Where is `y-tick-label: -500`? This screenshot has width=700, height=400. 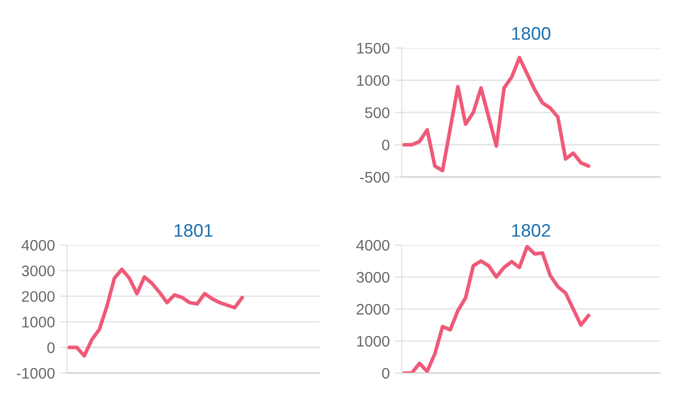 y-tick-label: -500 is located at coordinates (375, 177).